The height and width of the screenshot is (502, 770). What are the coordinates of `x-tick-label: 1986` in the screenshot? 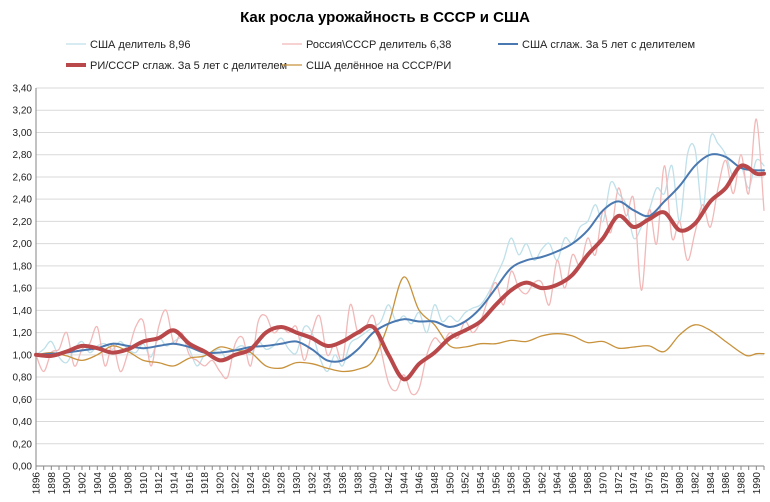 It's located at (726, 483).